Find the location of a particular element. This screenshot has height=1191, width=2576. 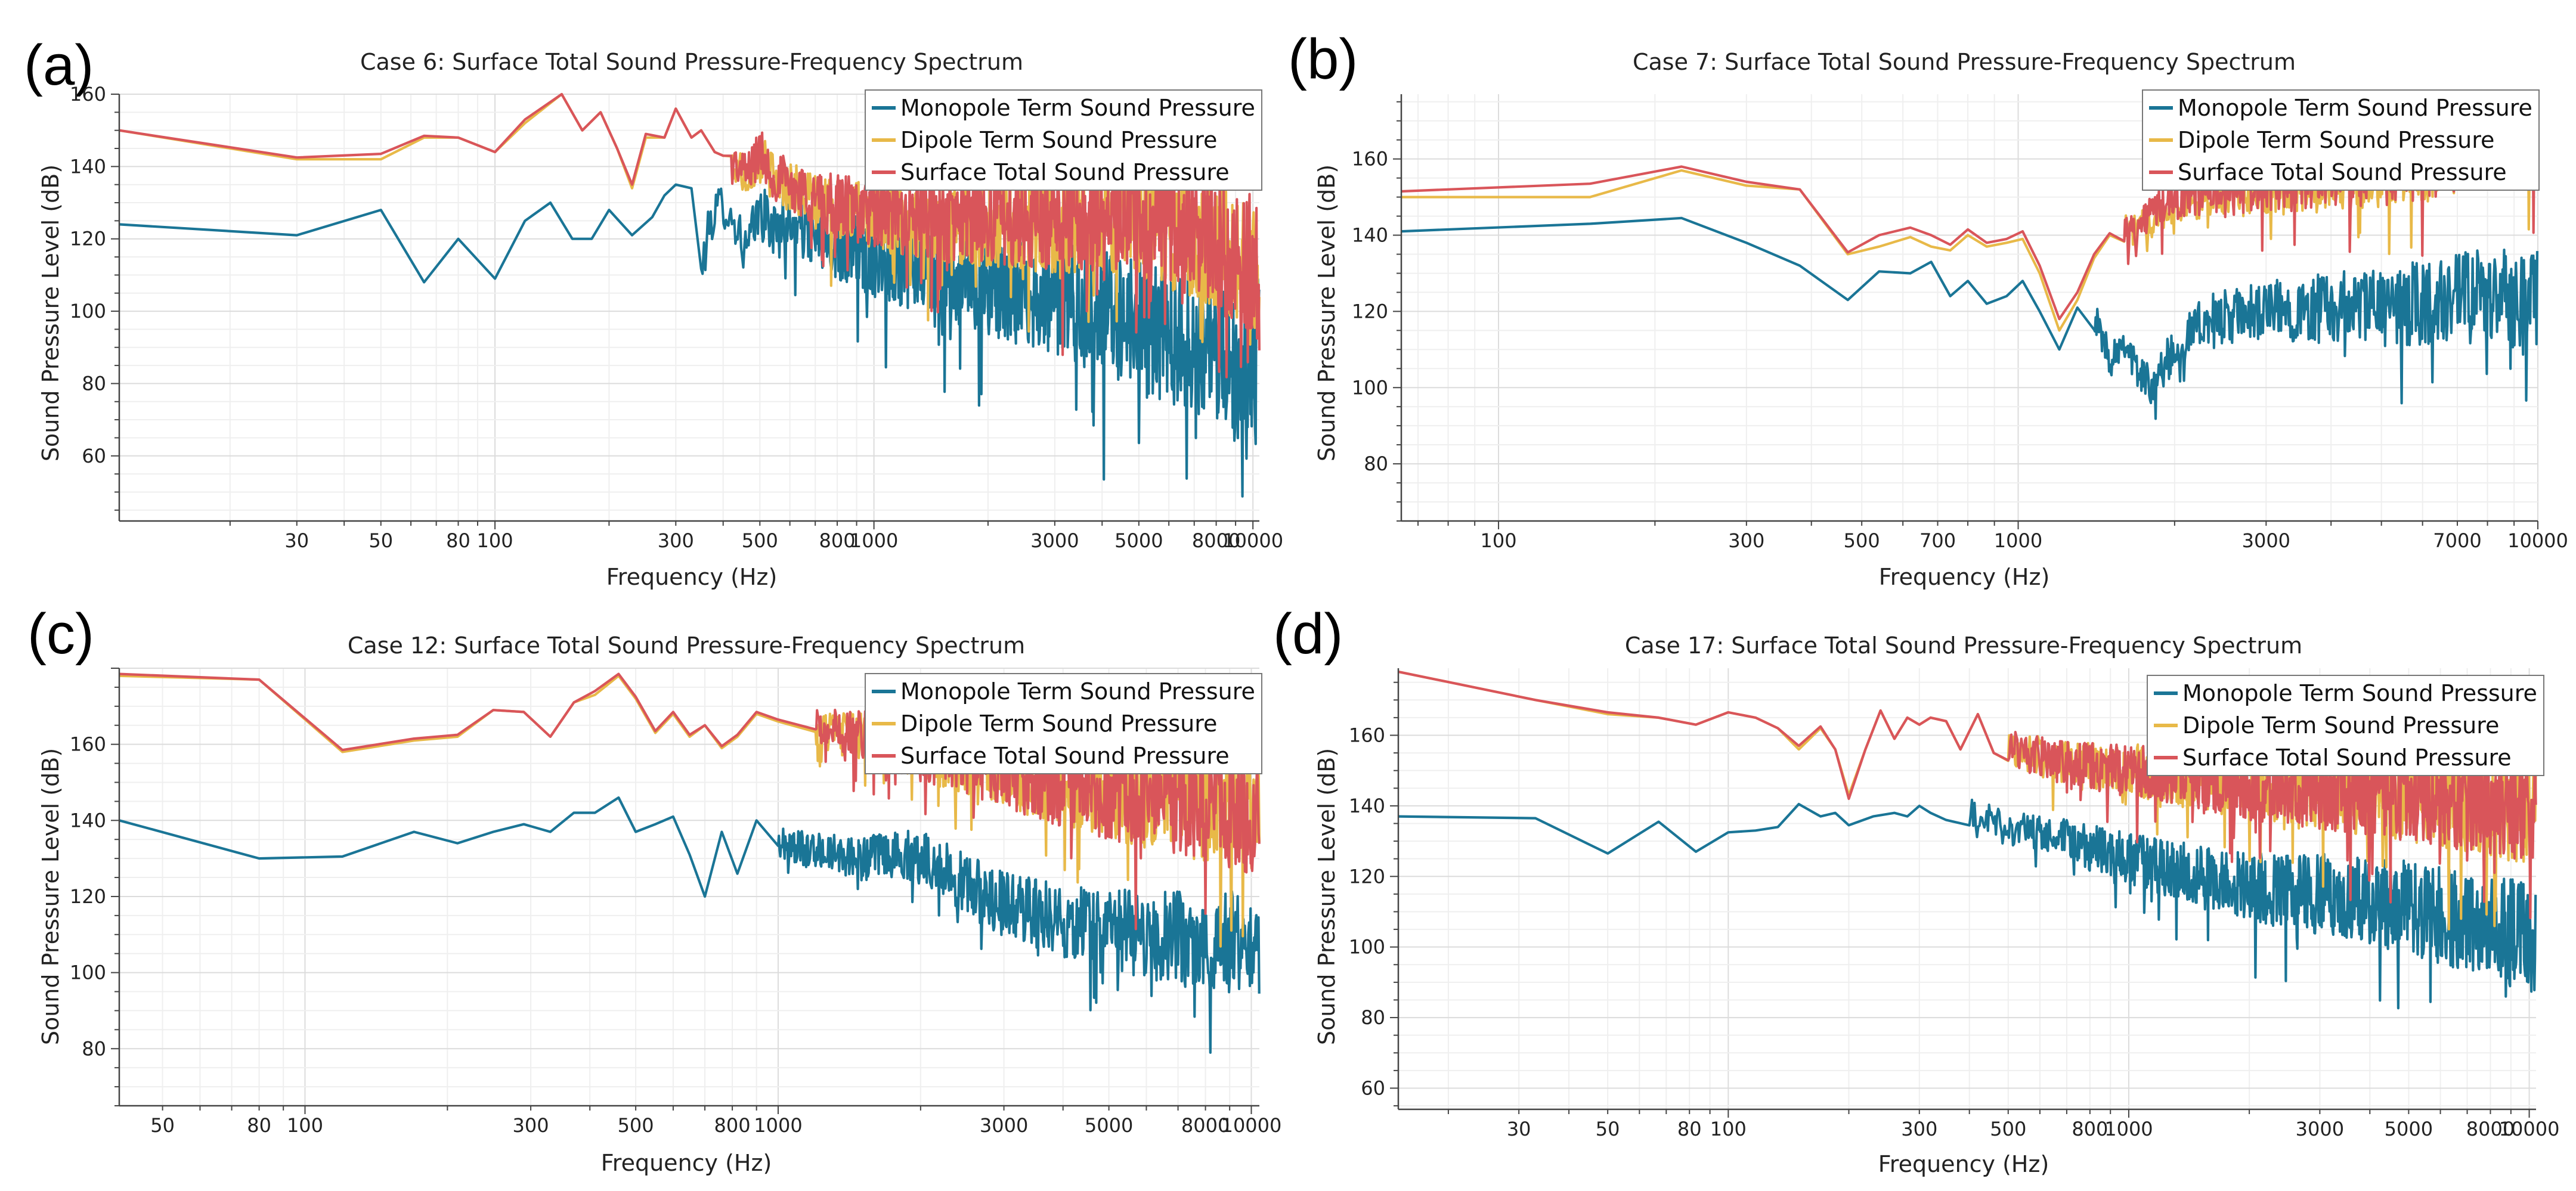

panel-label: (a) is located at coordinates (59, 65).